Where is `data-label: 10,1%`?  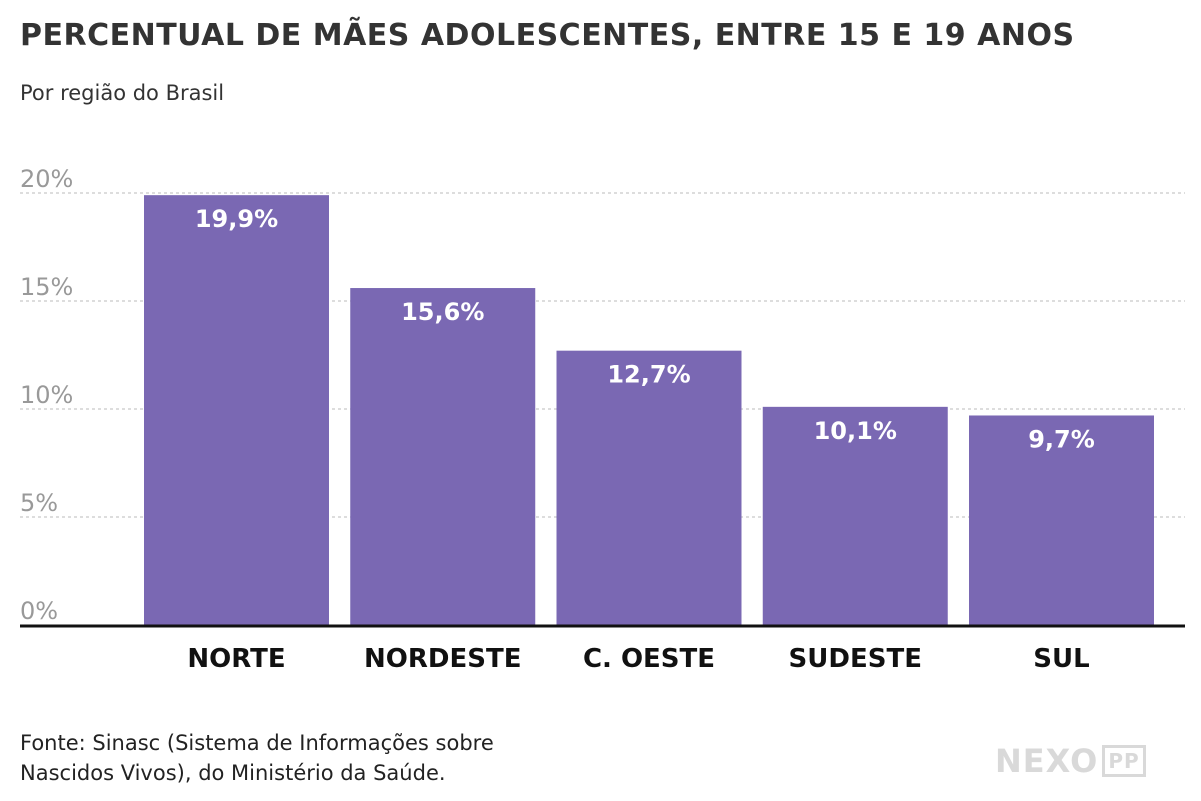
data-label: 10,1% is located at coordinates (855, 431).